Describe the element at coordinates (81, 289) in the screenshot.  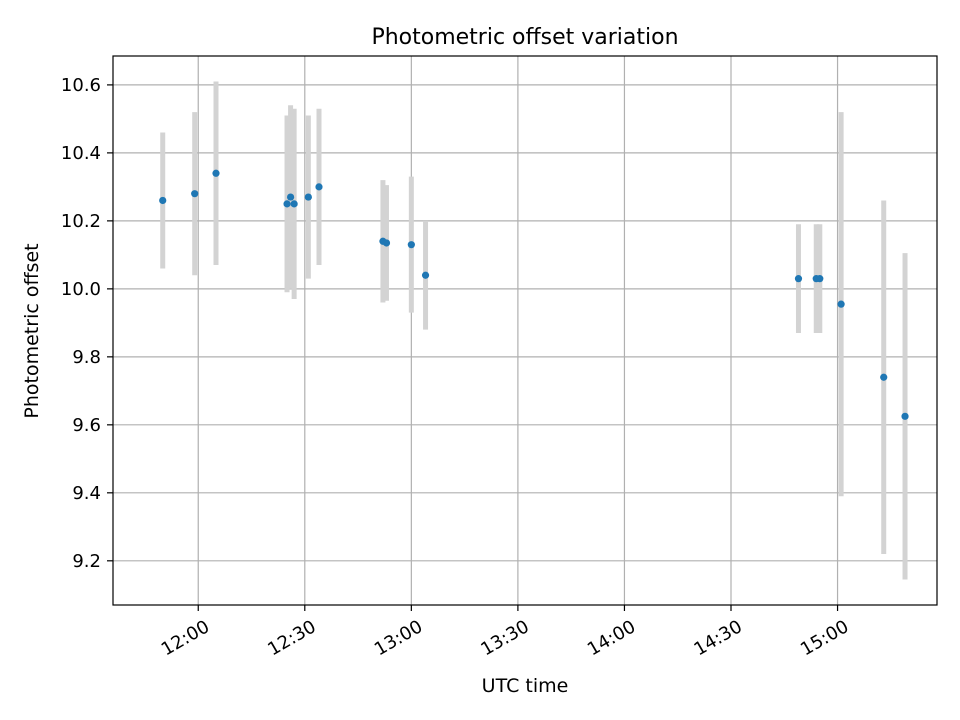
I see `y-tick-label: 10.0` at that location.